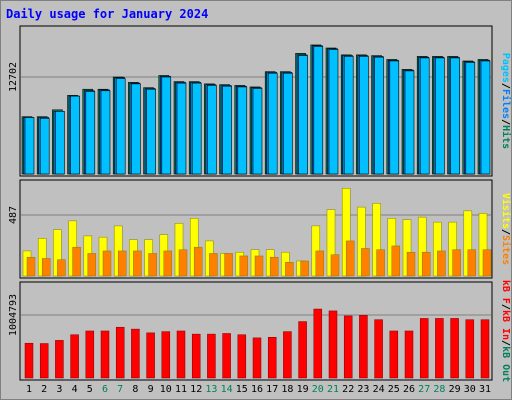  Describe the element at coordinates (505, 292) in the screenshot. I see `right-label-kb-f: kB F` at that location.